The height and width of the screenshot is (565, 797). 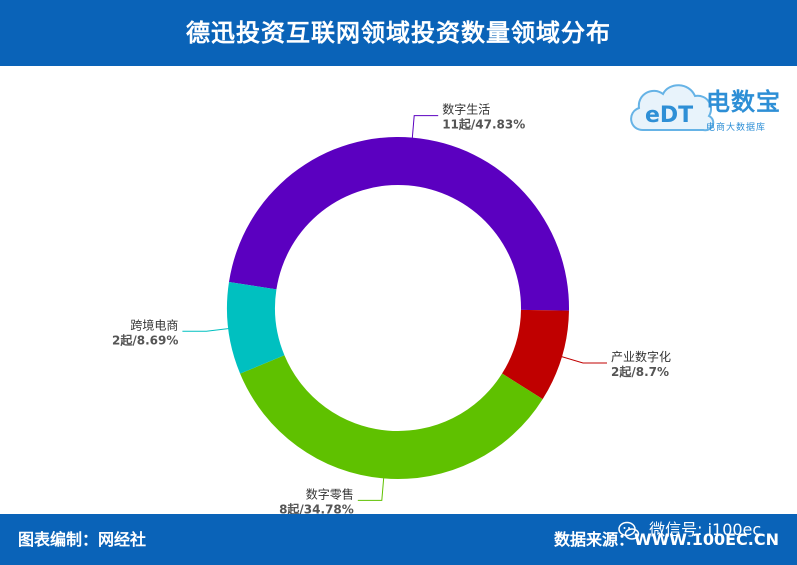 What do you see at coordinates (736, 128) in the screenshot?
I see `logo-subtitle: 电商大数据库` at bounding box center [736, 128].